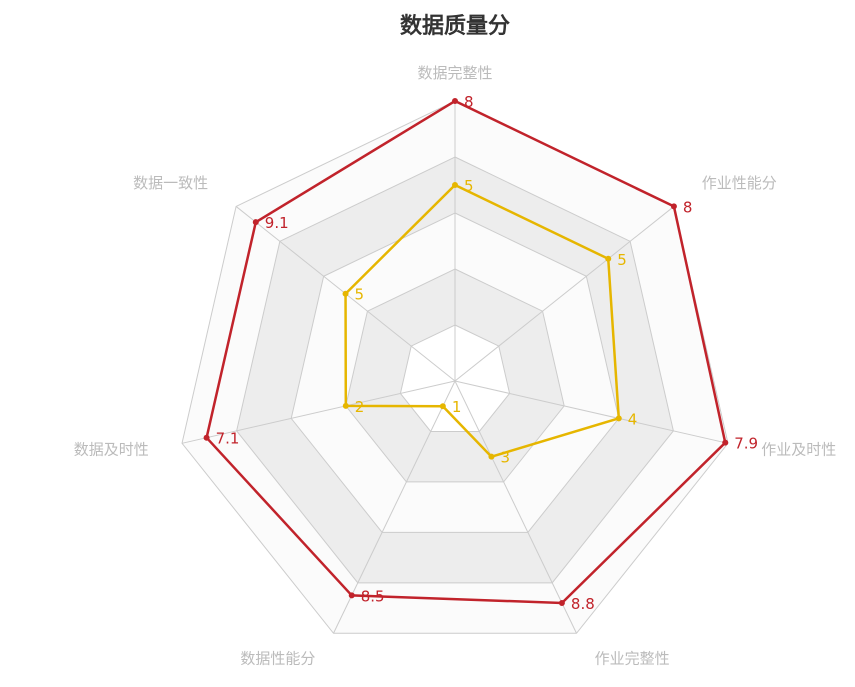 The image size is (855, 687). I want to click on indicator-label: 作业性能分, so click(739, 183).